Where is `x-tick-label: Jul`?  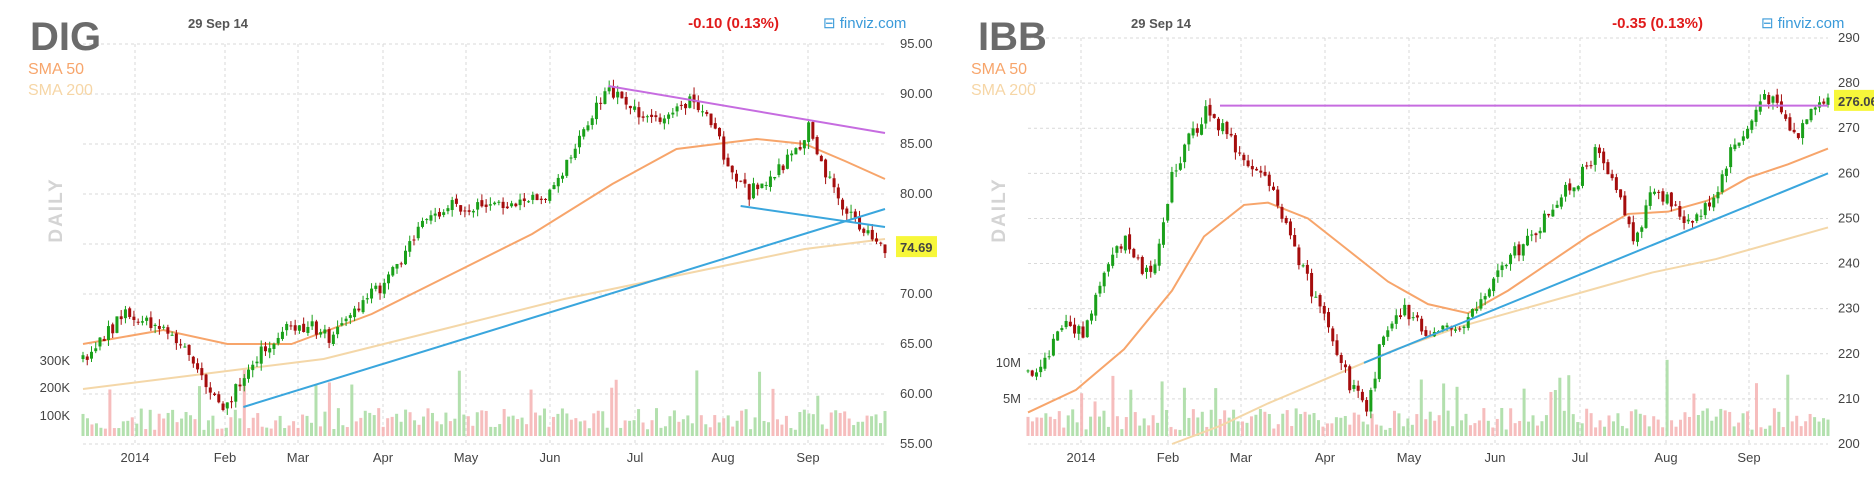
x-tick-label: Jul is located at coordinates (1580, 457).